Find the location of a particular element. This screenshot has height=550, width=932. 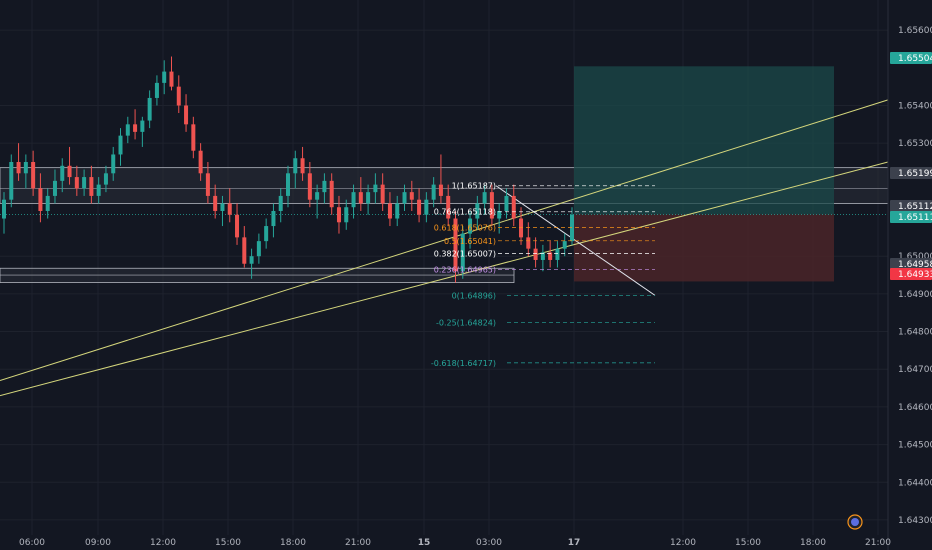

x-tick-label: 15 is located at coordinates (424, 543).